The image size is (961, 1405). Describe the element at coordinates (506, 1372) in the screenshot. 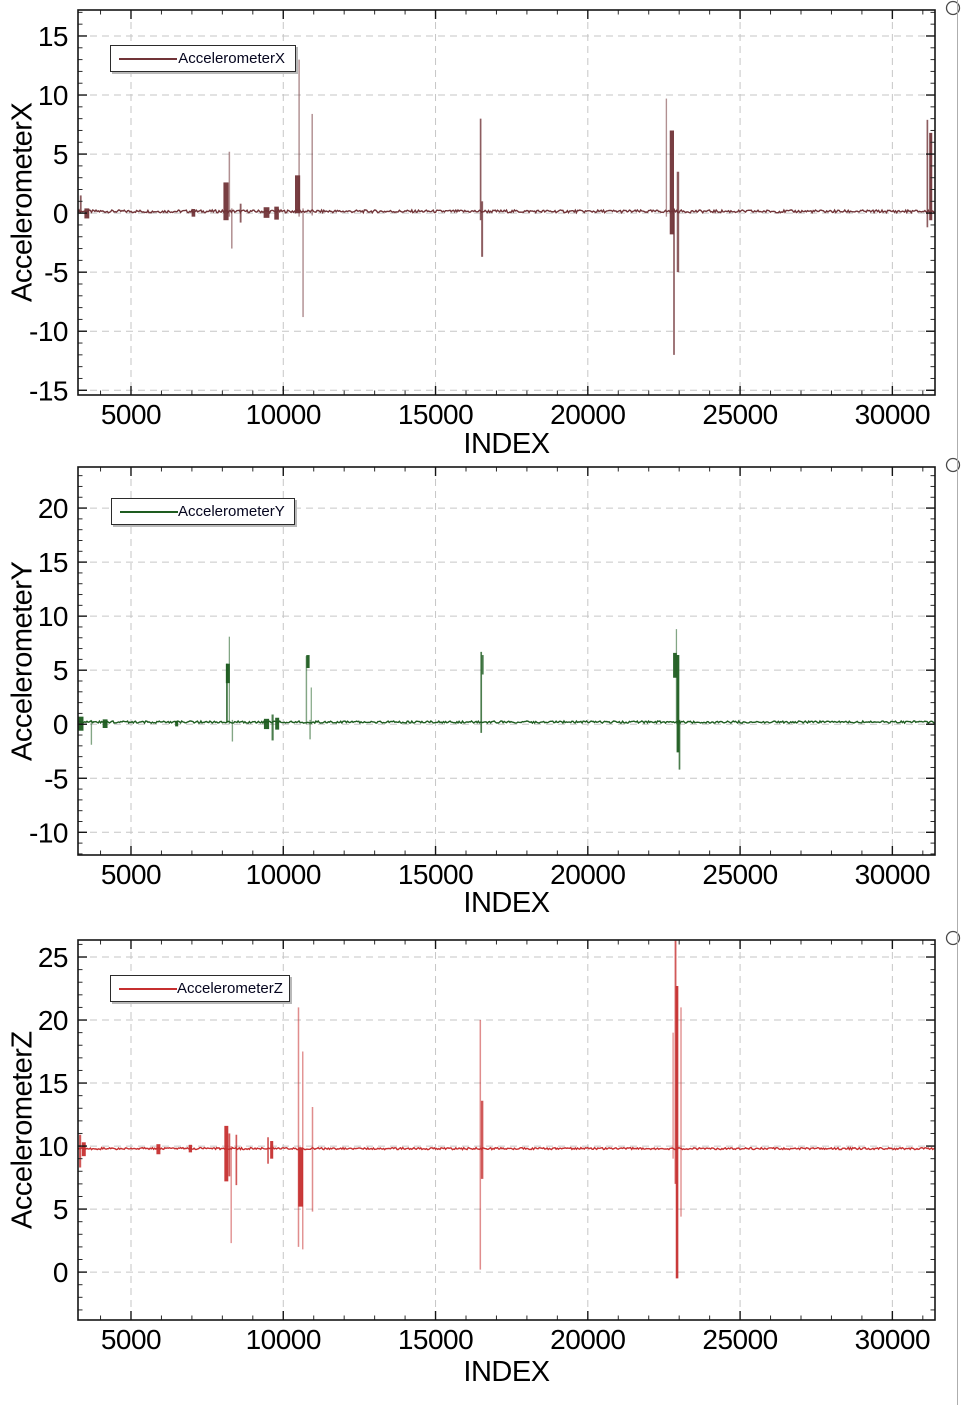

I see `x-axis-title-3: INDEX` at that location.